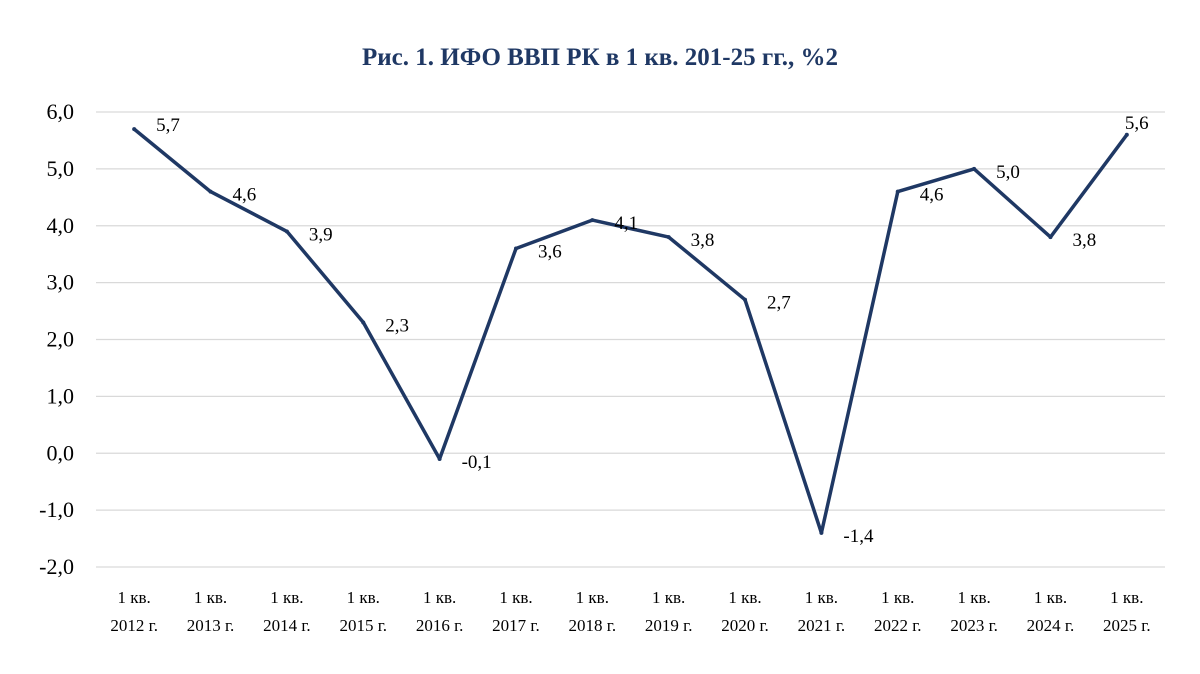 The image size is (1200, 674). I want to click on x-tick-label: 1 кв. 2022 г., so click(898, 611).